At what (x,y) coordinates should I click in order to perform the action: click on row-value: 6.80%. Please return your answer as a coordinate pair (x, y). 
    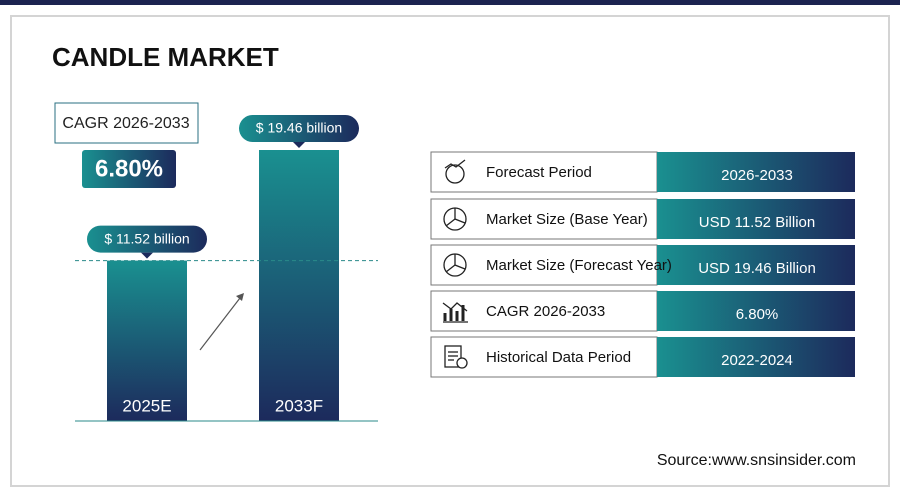
    Looking at the image, I should click on (757, 314).